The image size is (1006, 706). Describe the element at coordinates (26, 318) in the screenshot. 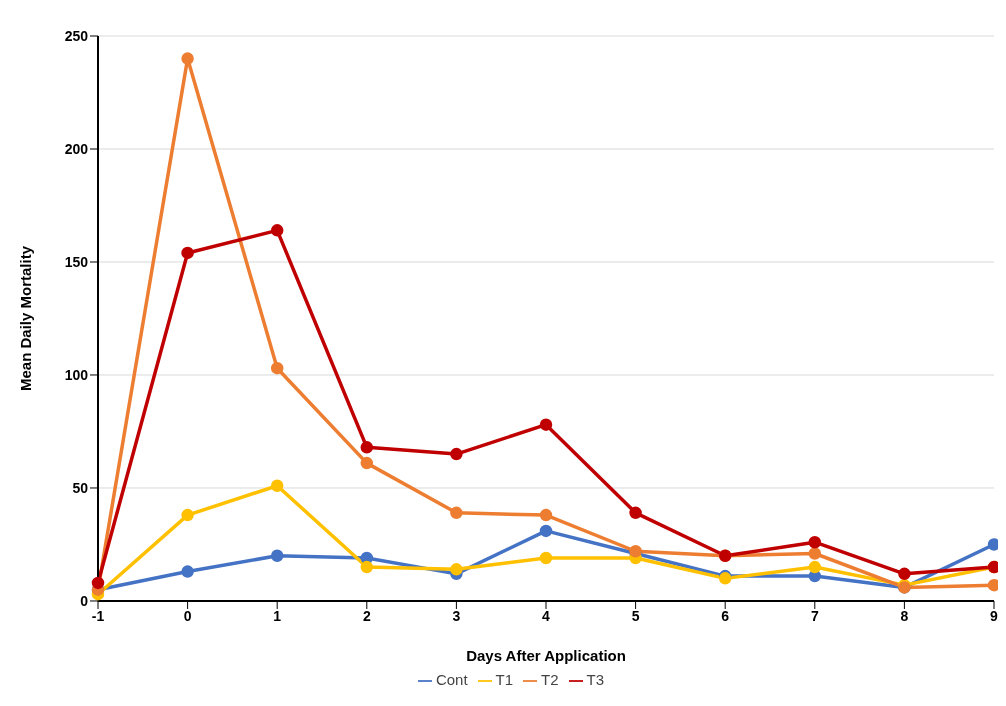

I see `y-axis-title: Mean Daily Mortality` at that location.